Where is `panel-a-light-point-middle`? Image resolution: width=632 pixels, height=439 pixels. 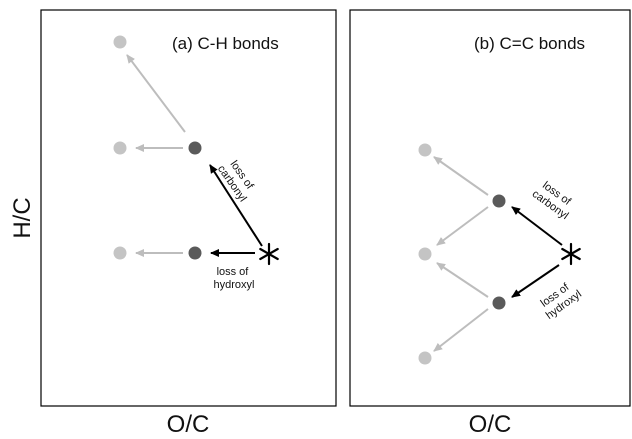
panel-a-light-point-middle is located at coordinates (120, 148).